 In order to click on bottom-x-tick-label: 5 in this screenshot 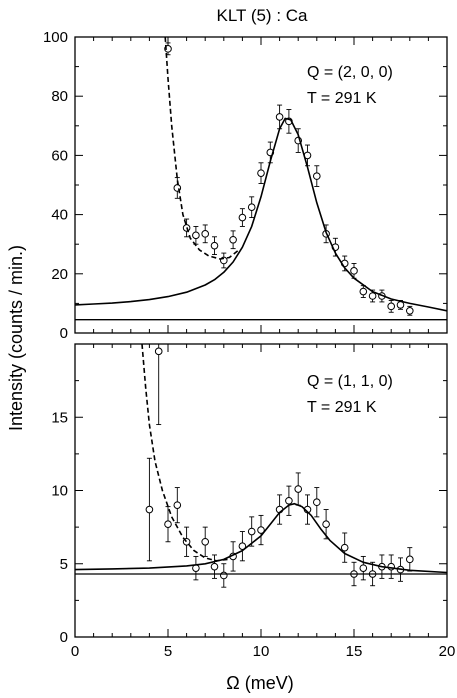, I will do `click(168, 651)`.